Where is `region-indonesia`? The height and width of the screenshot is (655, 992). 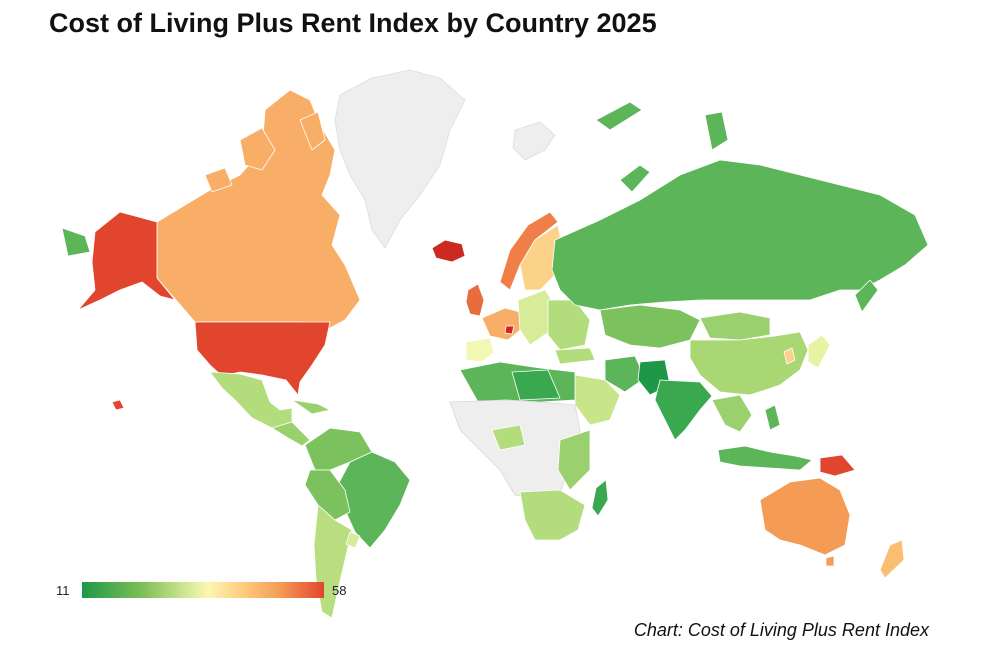
region-indonesia is located at coordinates (765, 458).